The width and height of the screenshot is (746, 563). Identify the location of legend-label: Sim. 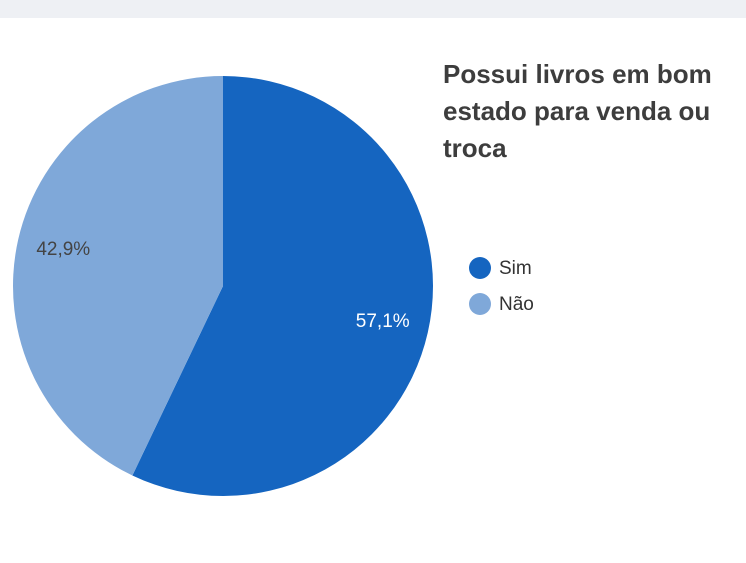
(515, 268).